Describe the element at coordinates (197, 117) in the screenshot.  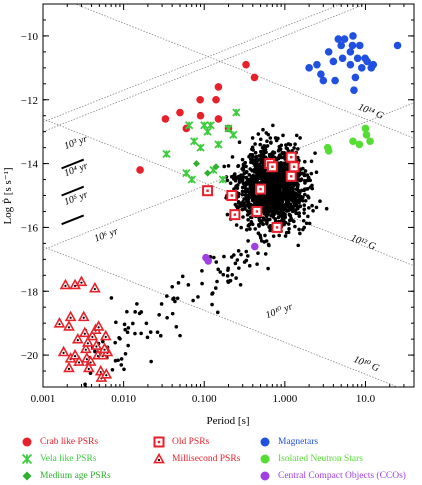
I see `series-crab-like-psrs` at that location.